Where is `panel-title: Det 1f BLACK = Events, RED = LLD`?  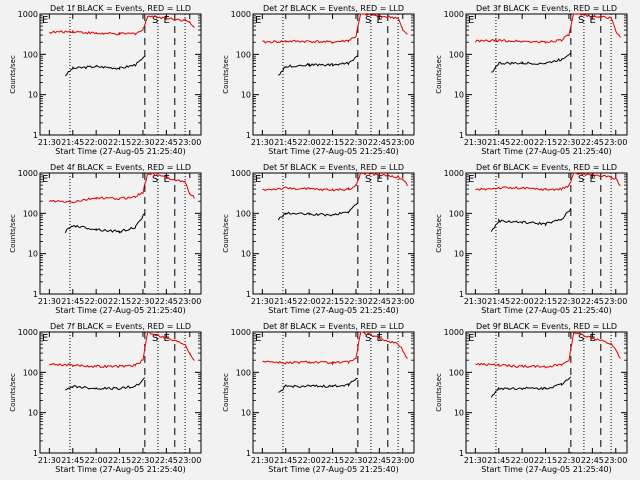 panel-title: Det 1f BLACK = Events, RED = LLD is located at coordinates (120, 8).